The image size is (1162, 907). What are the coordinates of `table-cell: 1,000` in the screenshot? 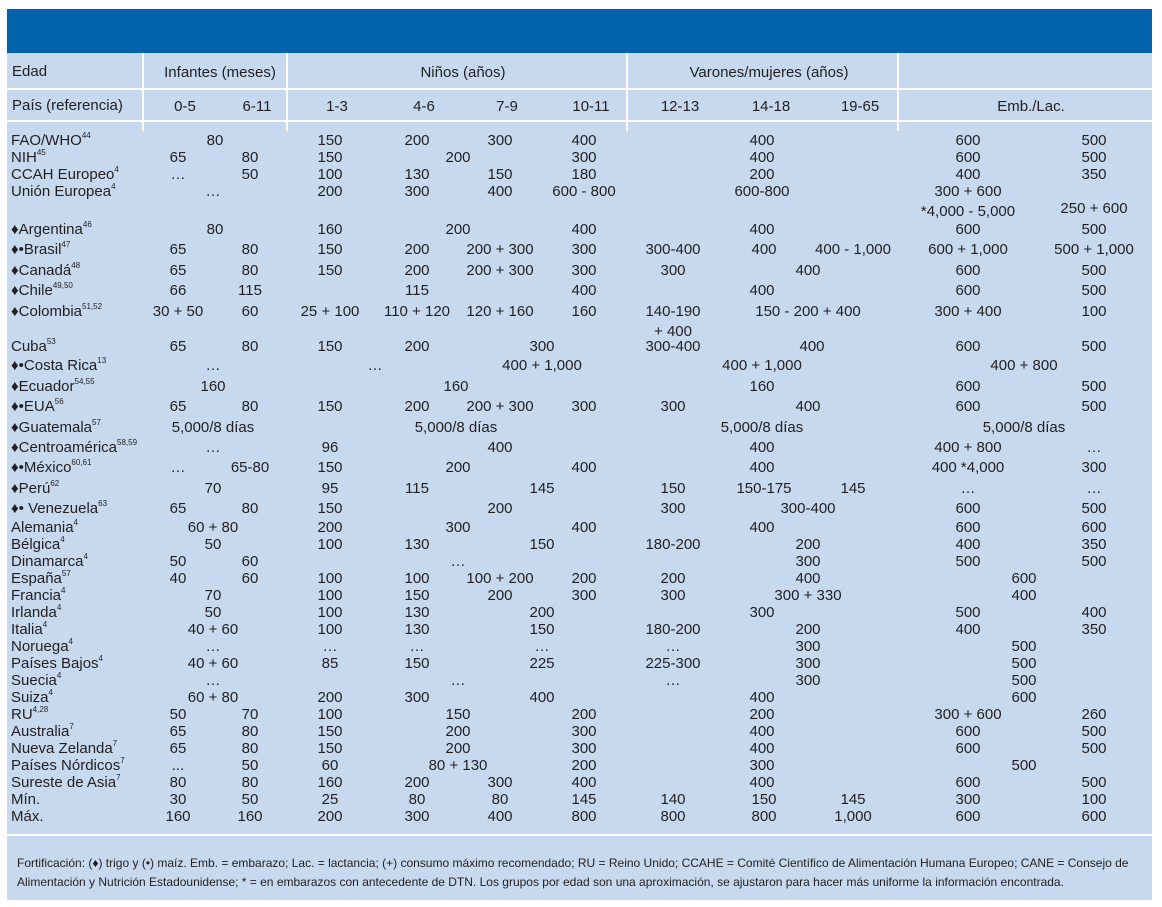 It's located at (853, 816).